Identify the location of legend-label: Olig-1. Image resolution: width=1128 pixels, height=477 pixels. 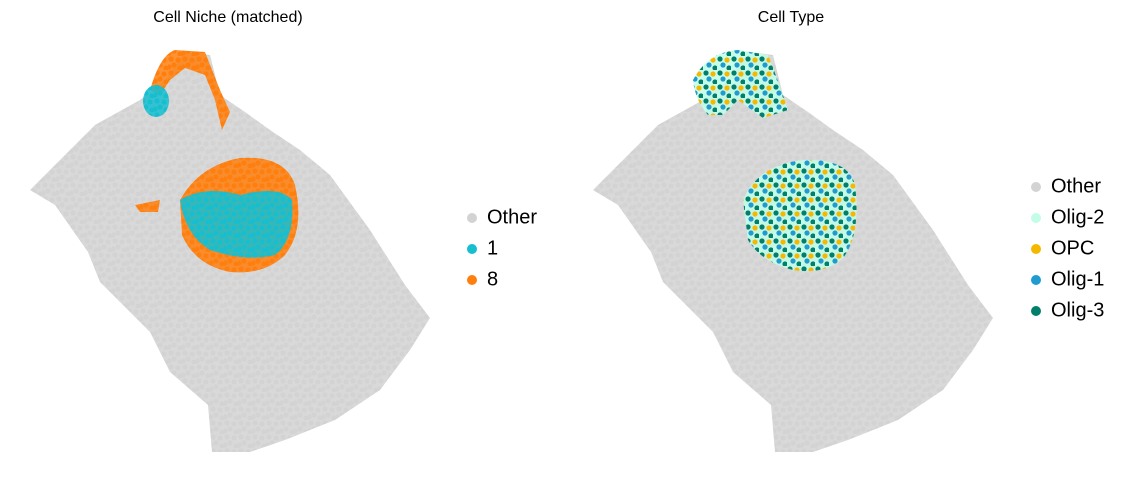
(1077, 279).